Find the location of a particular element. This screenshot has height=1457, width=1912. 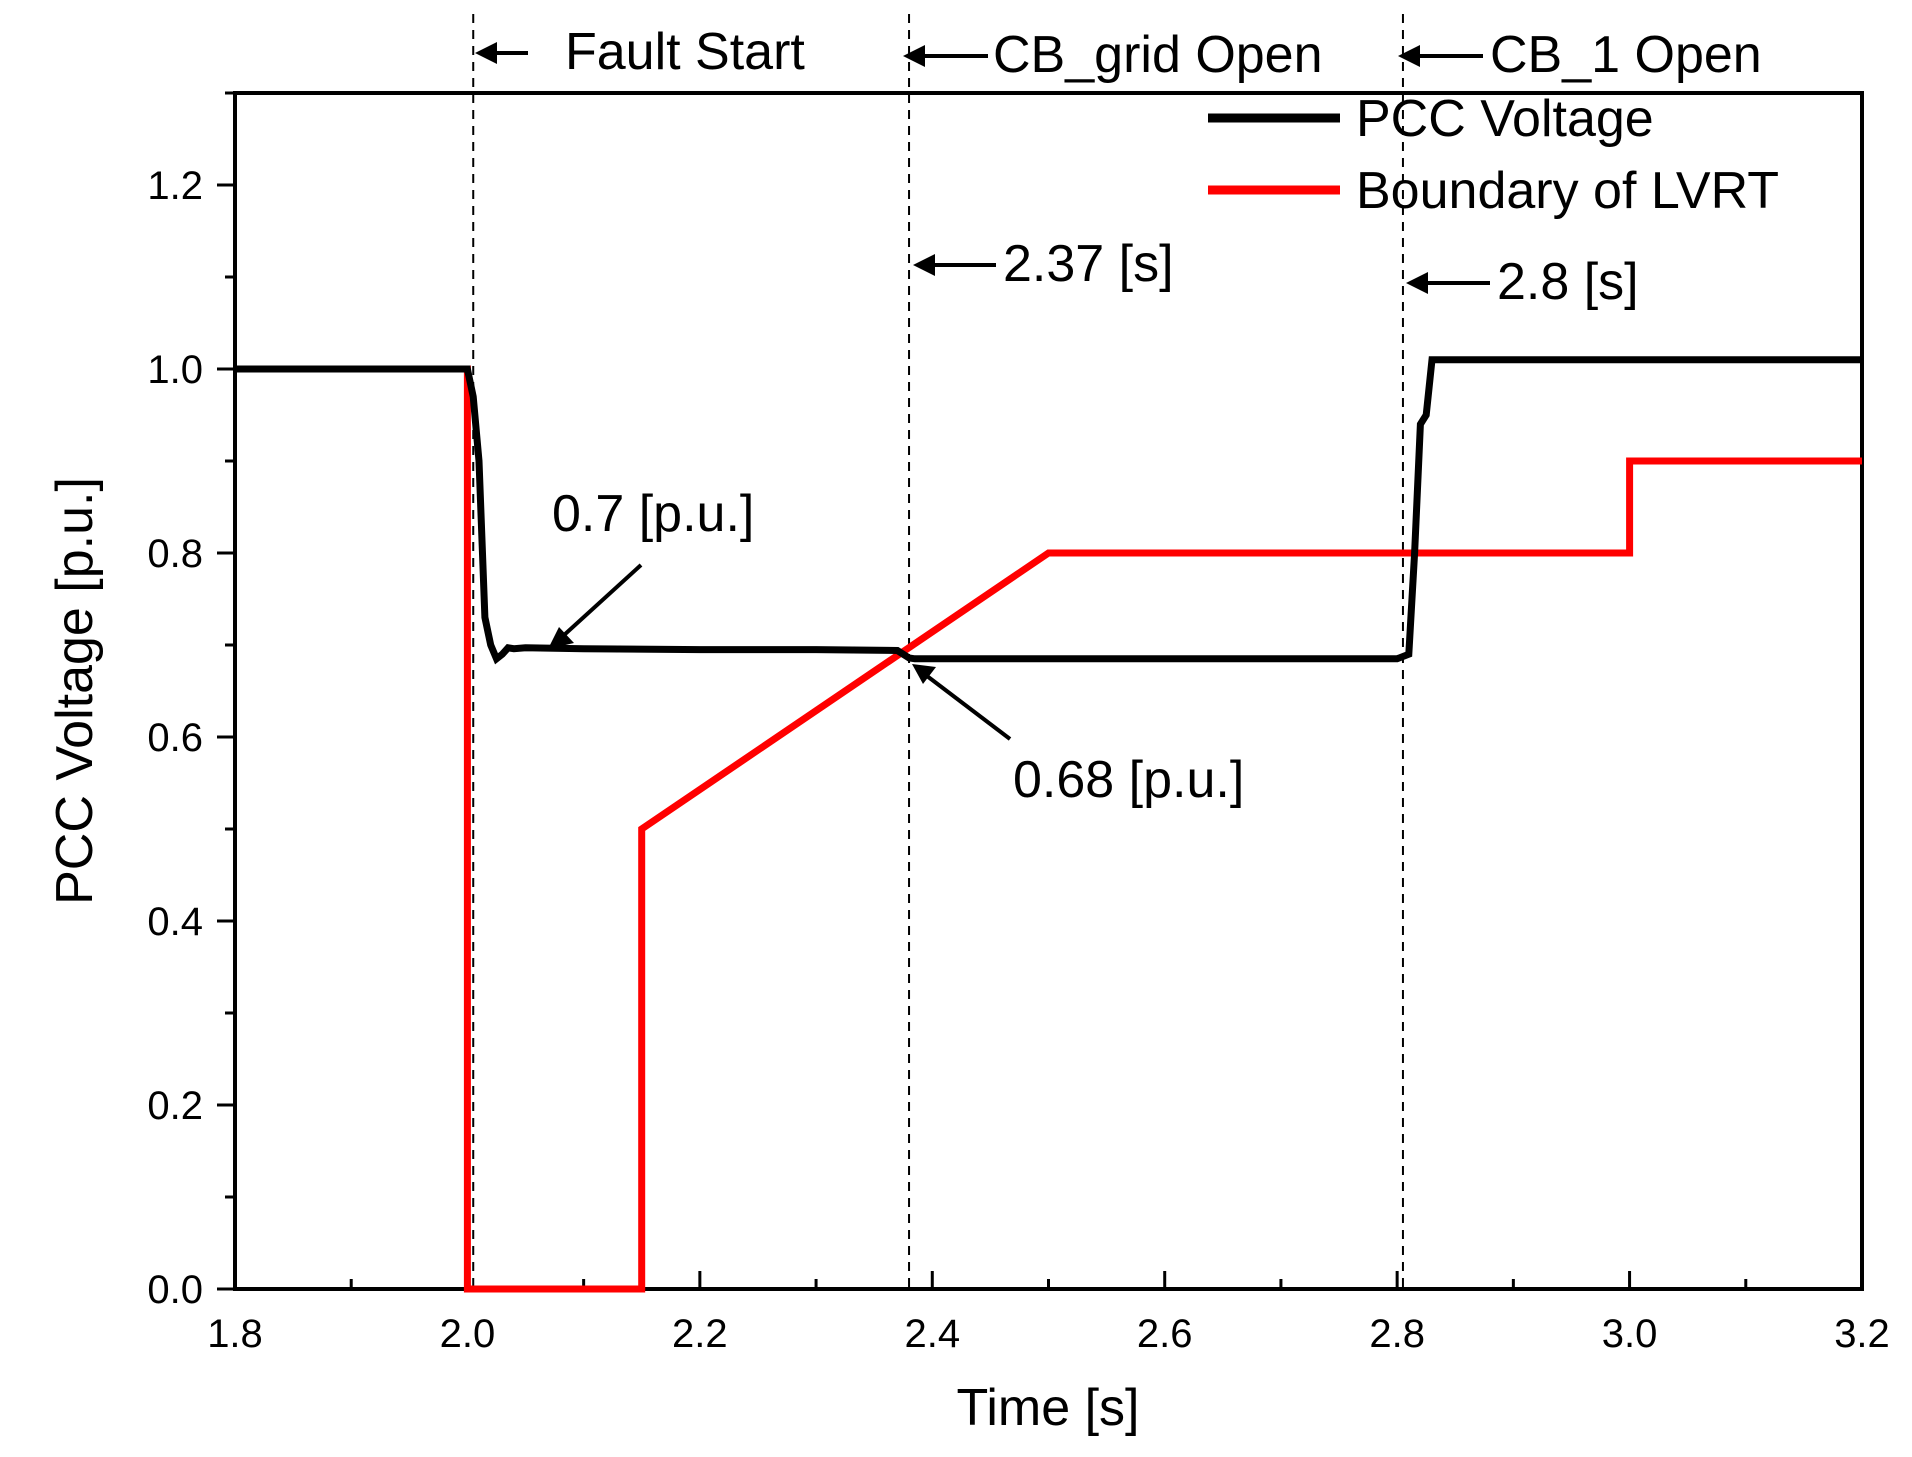

event-label-cb-grid-open: CB_grid Open is located at coordinates (1113, 55).